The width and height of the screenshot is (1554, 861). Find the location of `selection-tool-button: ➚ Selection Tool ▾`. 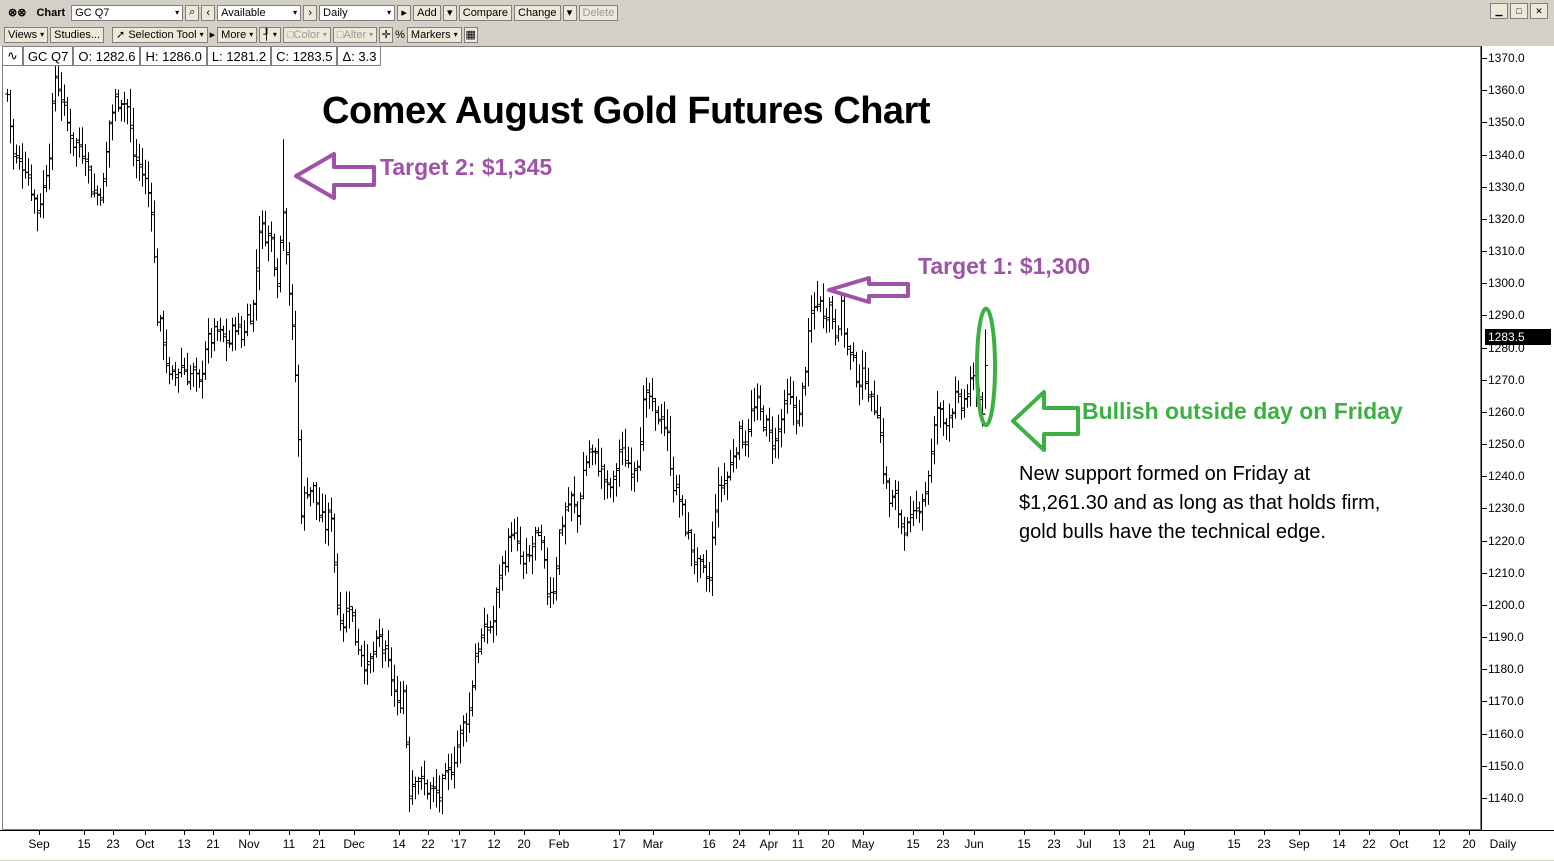

selection-tool-button: ➚ Selection Tool ▾ is located at coordinates (160, 34).